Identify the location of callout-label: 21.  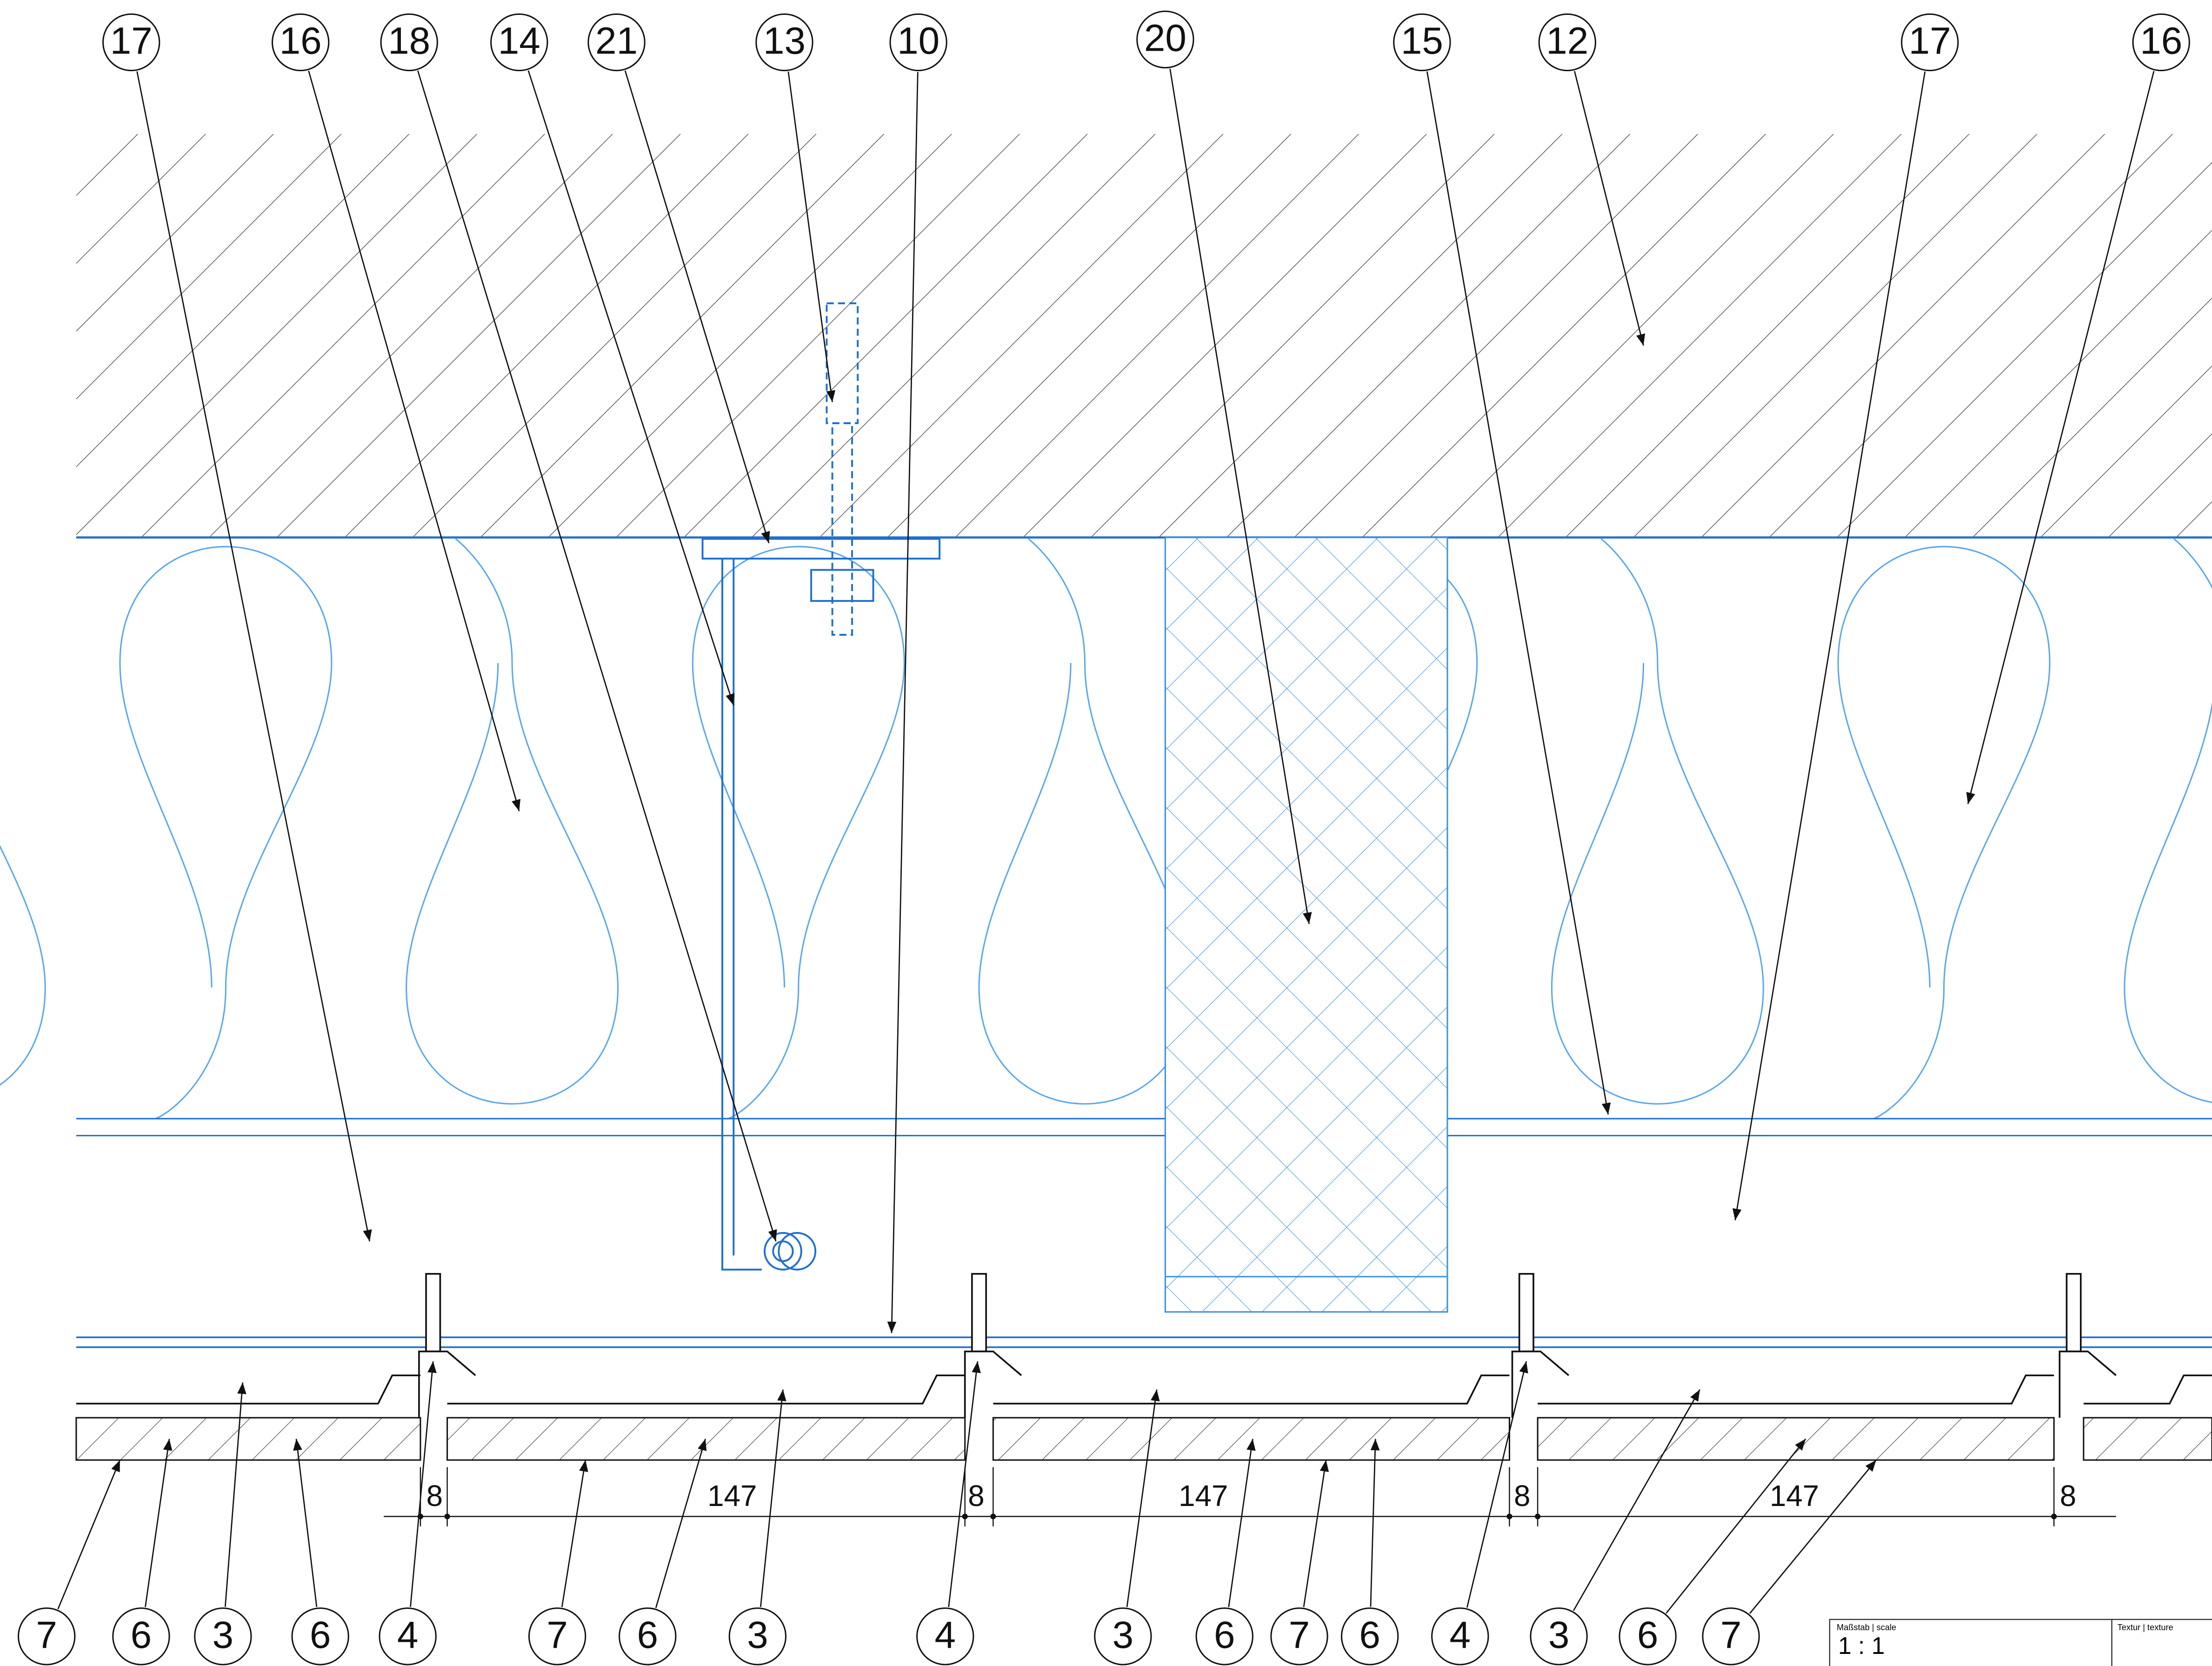
(617, 41).